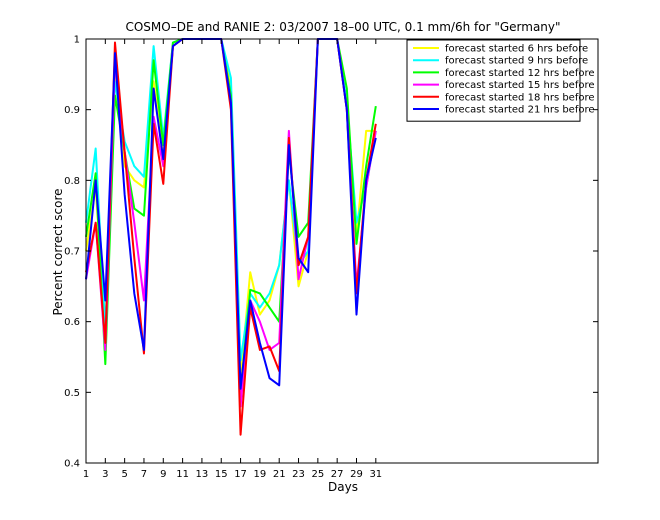 The width and height of the screenshot is (660, 520). Describe the element at coordinates (72, 393) in the screenshot. I see `y-tick-label: 0.5` at that location.